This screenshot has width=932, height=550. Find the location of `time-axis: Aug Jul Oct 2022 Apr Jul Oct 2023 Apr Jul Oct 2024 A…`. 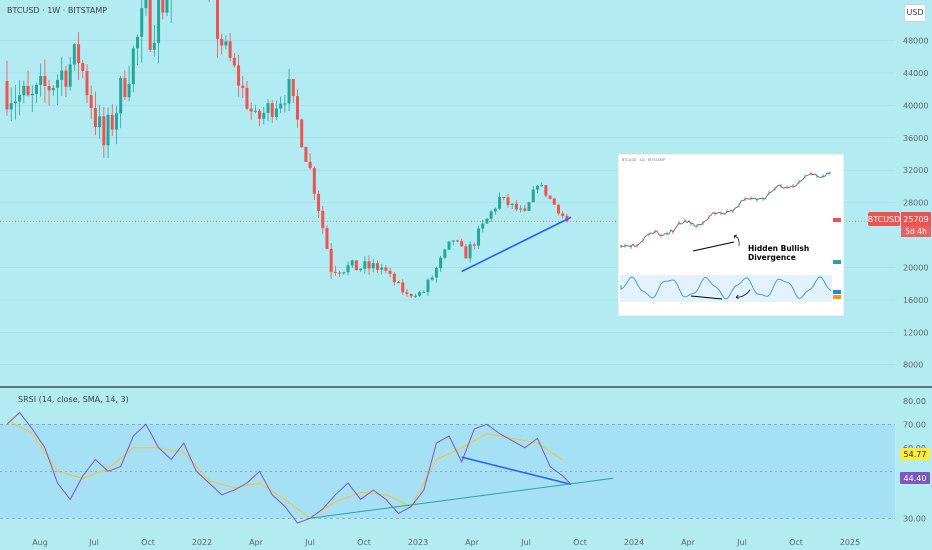

time-axis: Aug Jul Oct 2022 Apr Jul Oct 2023 Apr Jul Oct 2024 A… is located at coordinates (446, 542).